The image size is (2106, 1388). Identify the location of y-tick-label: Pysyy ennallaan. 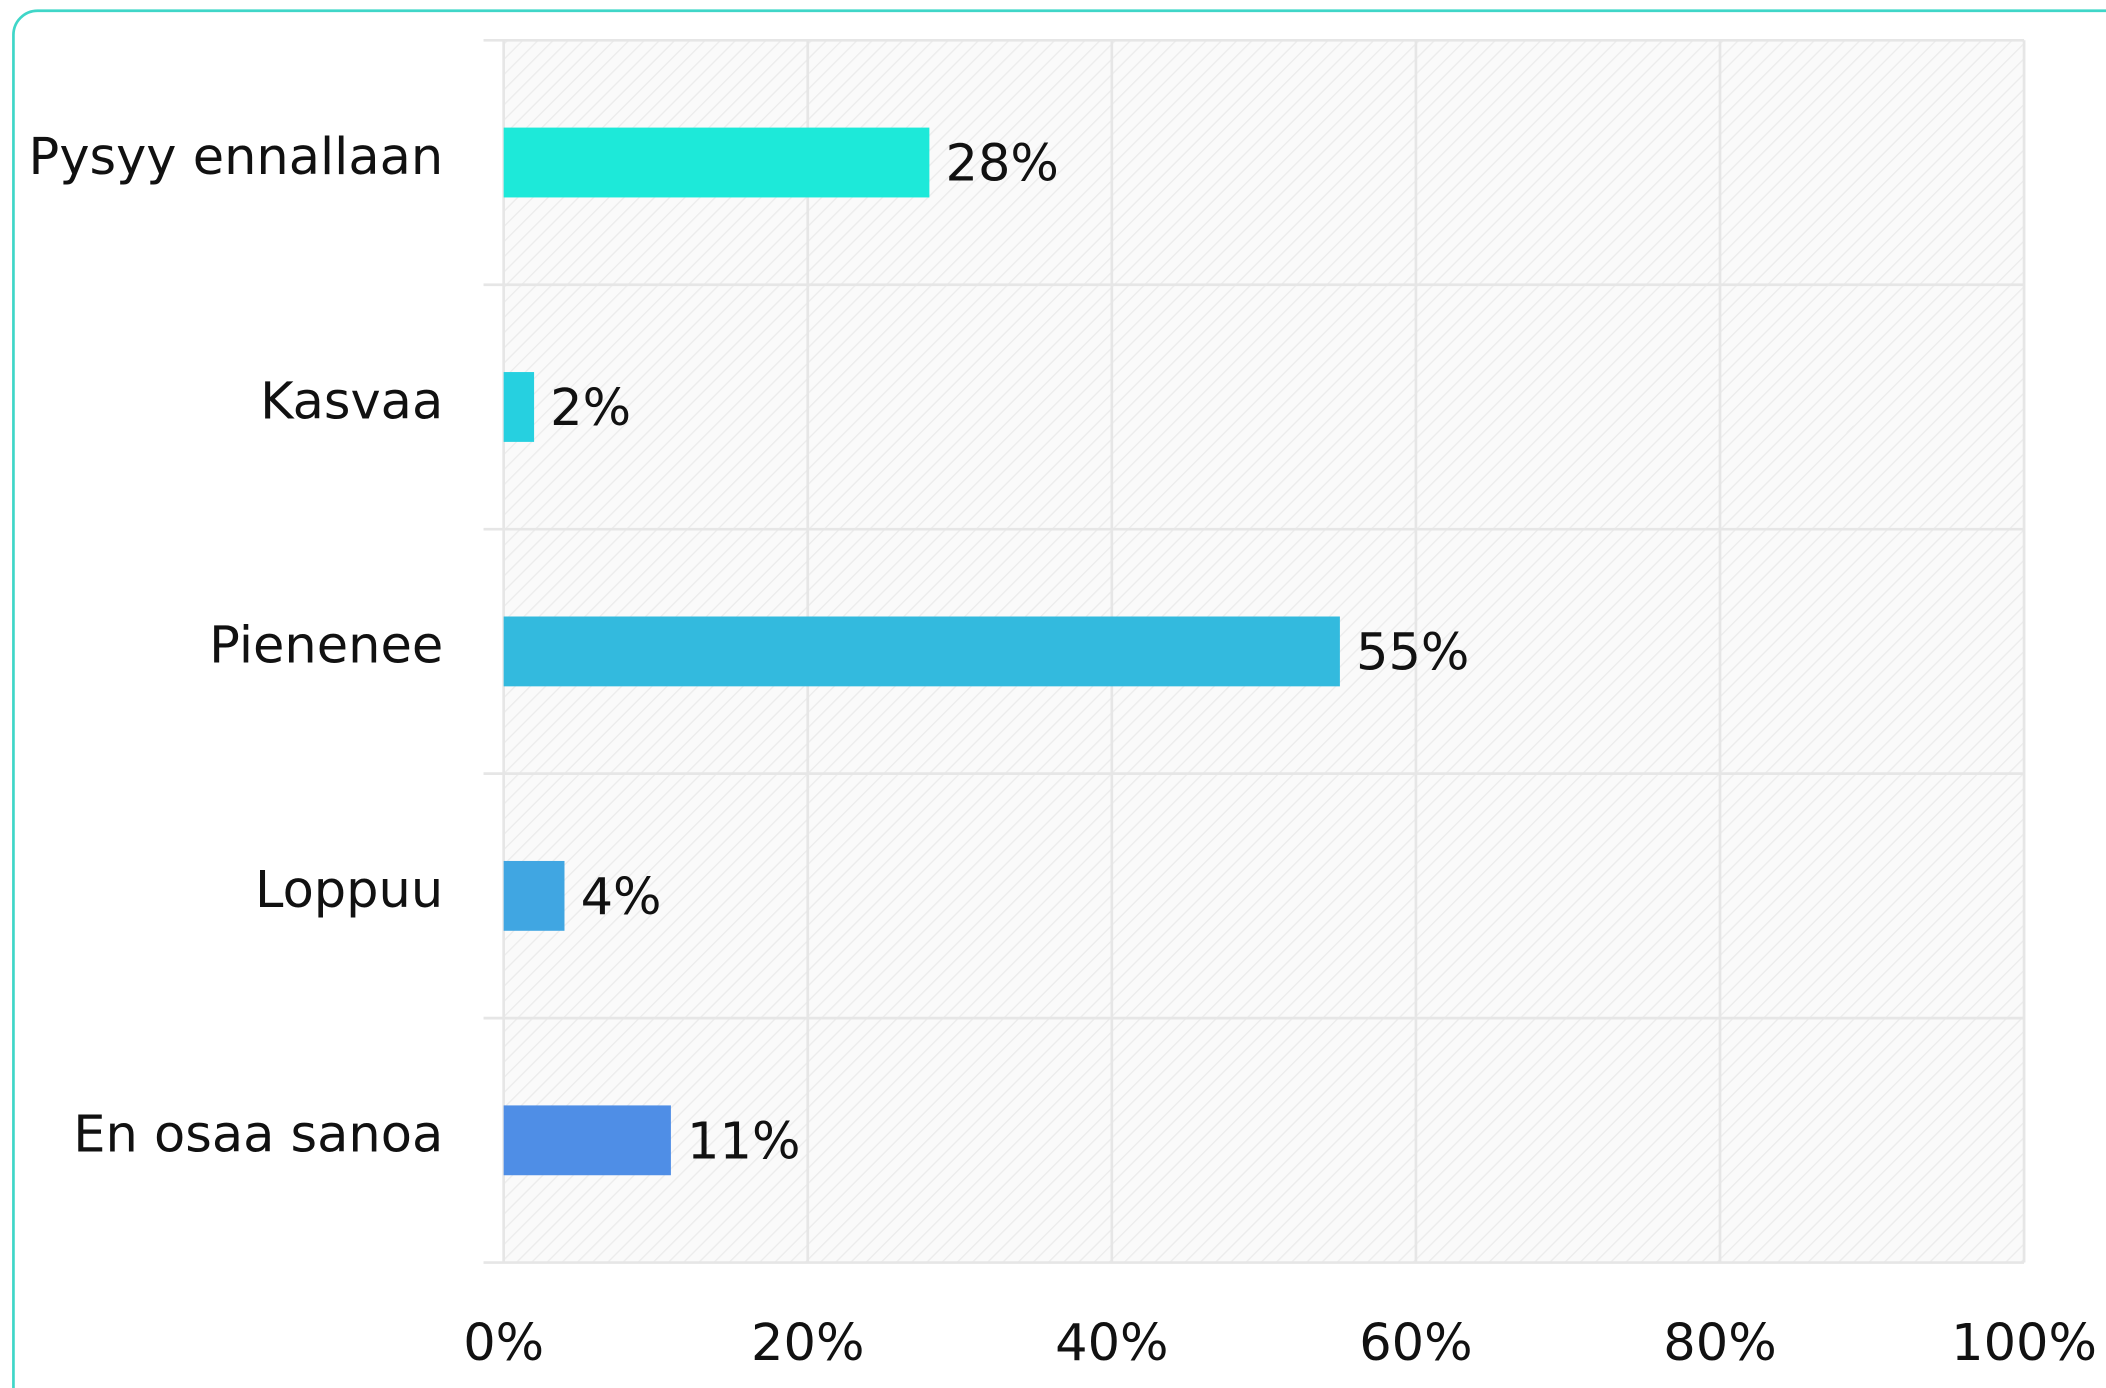
(236, 157).